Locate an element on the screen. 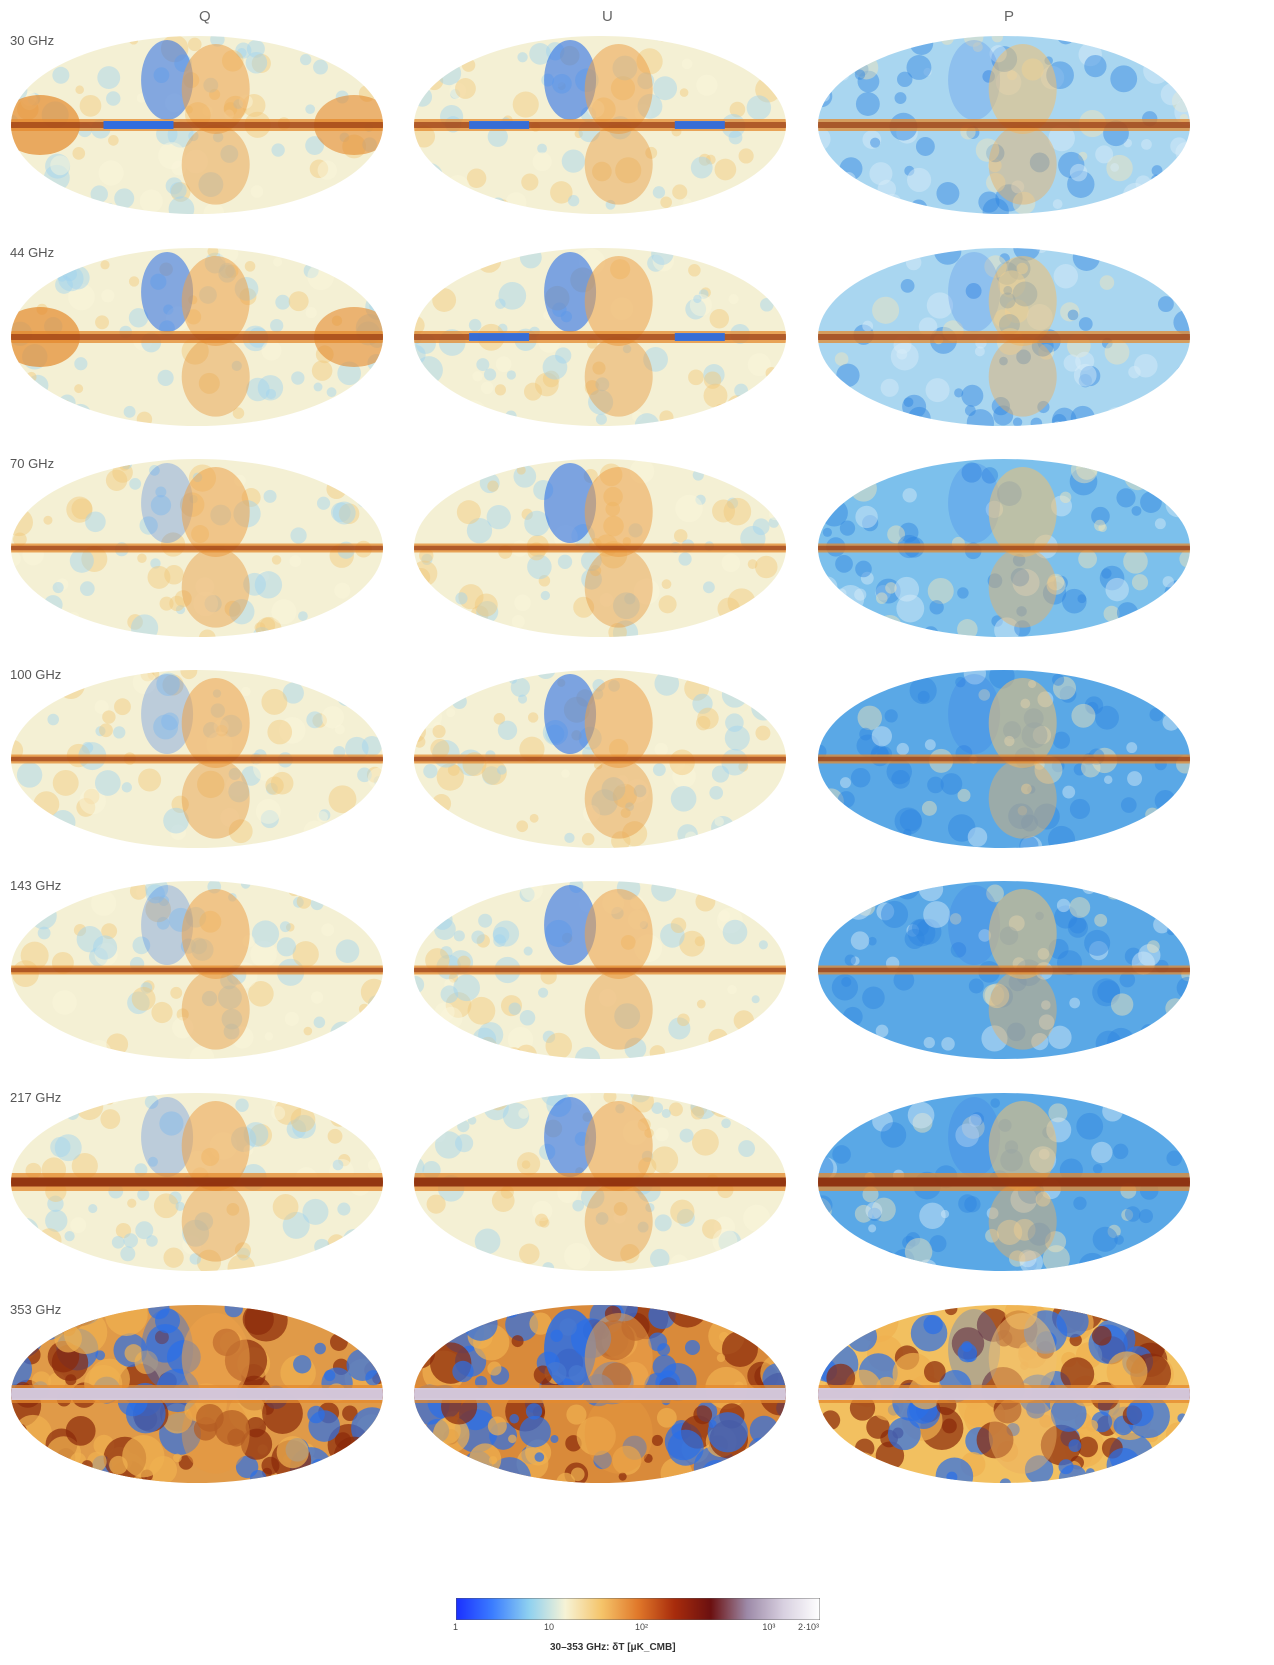 The height and width of the screenshot is (1665, 1274). colorbar-tick-label: 10 is located at coordinates (549, 1627).